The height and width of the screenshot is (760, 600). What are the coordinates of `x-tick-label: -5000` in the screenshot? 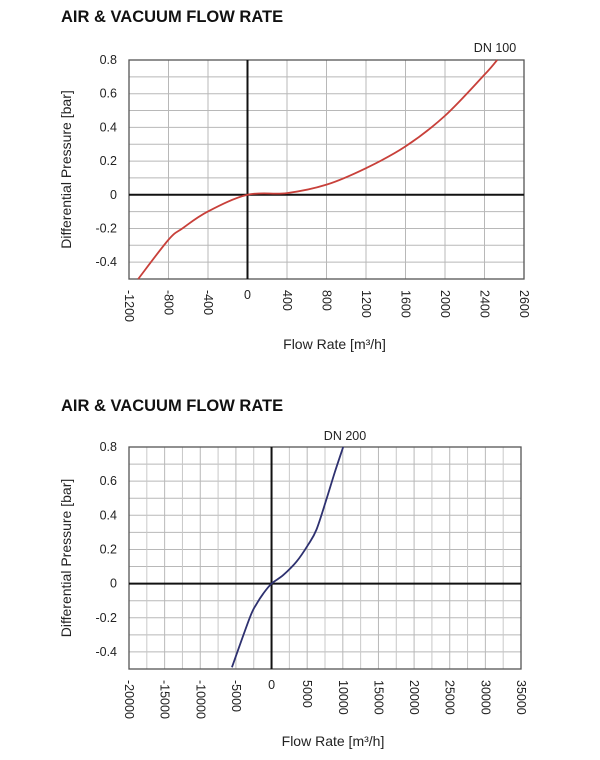 It's located at (236, 696).